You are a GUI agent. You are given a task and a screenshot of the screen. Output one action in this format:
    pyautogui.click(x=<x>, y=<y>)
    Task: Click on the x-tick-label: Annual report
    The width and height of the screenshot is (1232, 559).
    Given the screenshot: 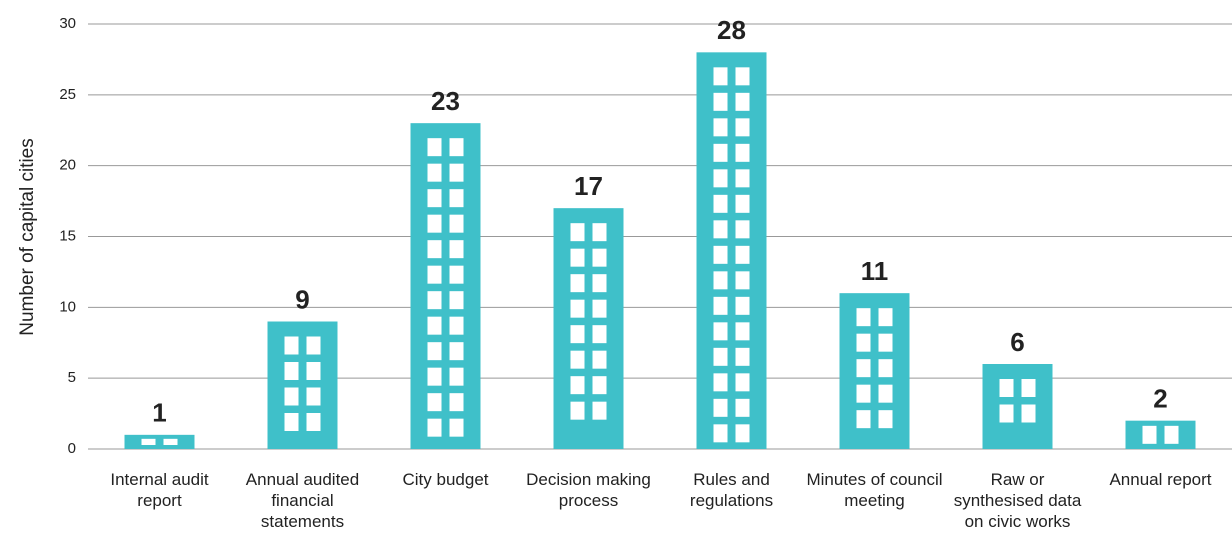 What is the action you would take?
    pyautogui.click(x=1160, y=479)
    